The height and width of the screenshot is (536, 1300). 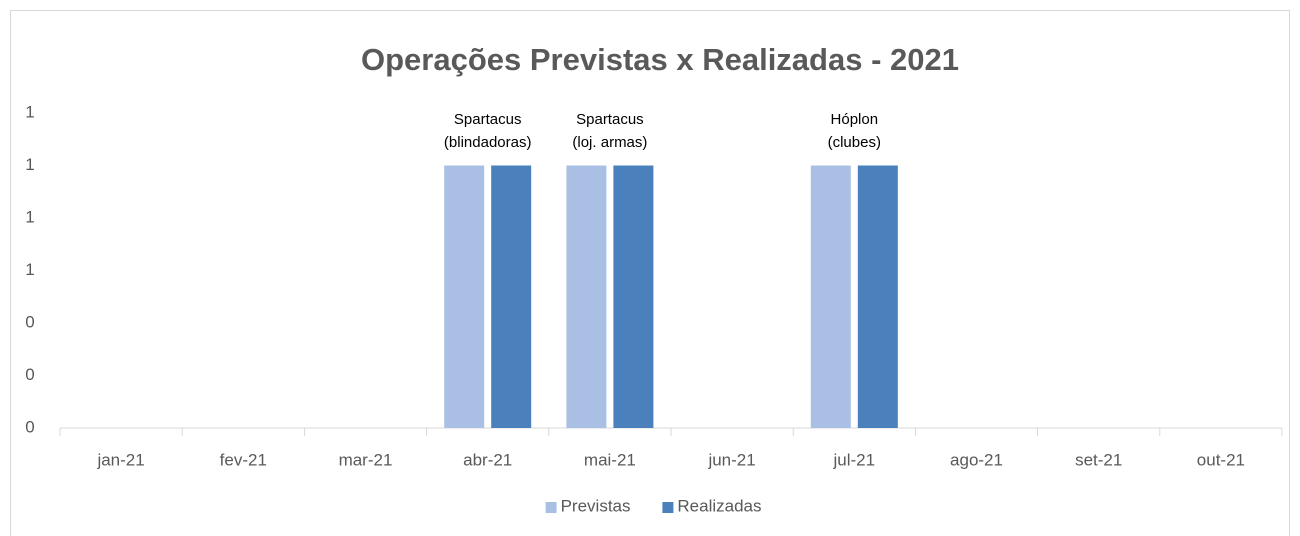 What do you see at coordinates (596, 505) in the screenshot?
I see `legend-label: Previstas` at bounding box center [596, 505].